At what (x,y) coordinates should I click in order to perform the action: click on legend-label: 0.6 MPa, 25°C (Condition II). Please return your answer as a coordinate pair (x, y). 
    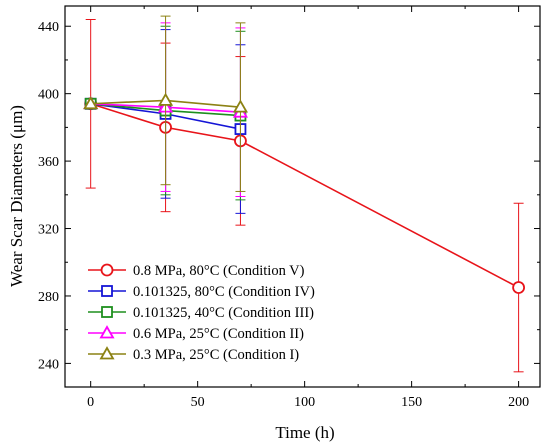
    Looking at the image, I should click on (218, 334).